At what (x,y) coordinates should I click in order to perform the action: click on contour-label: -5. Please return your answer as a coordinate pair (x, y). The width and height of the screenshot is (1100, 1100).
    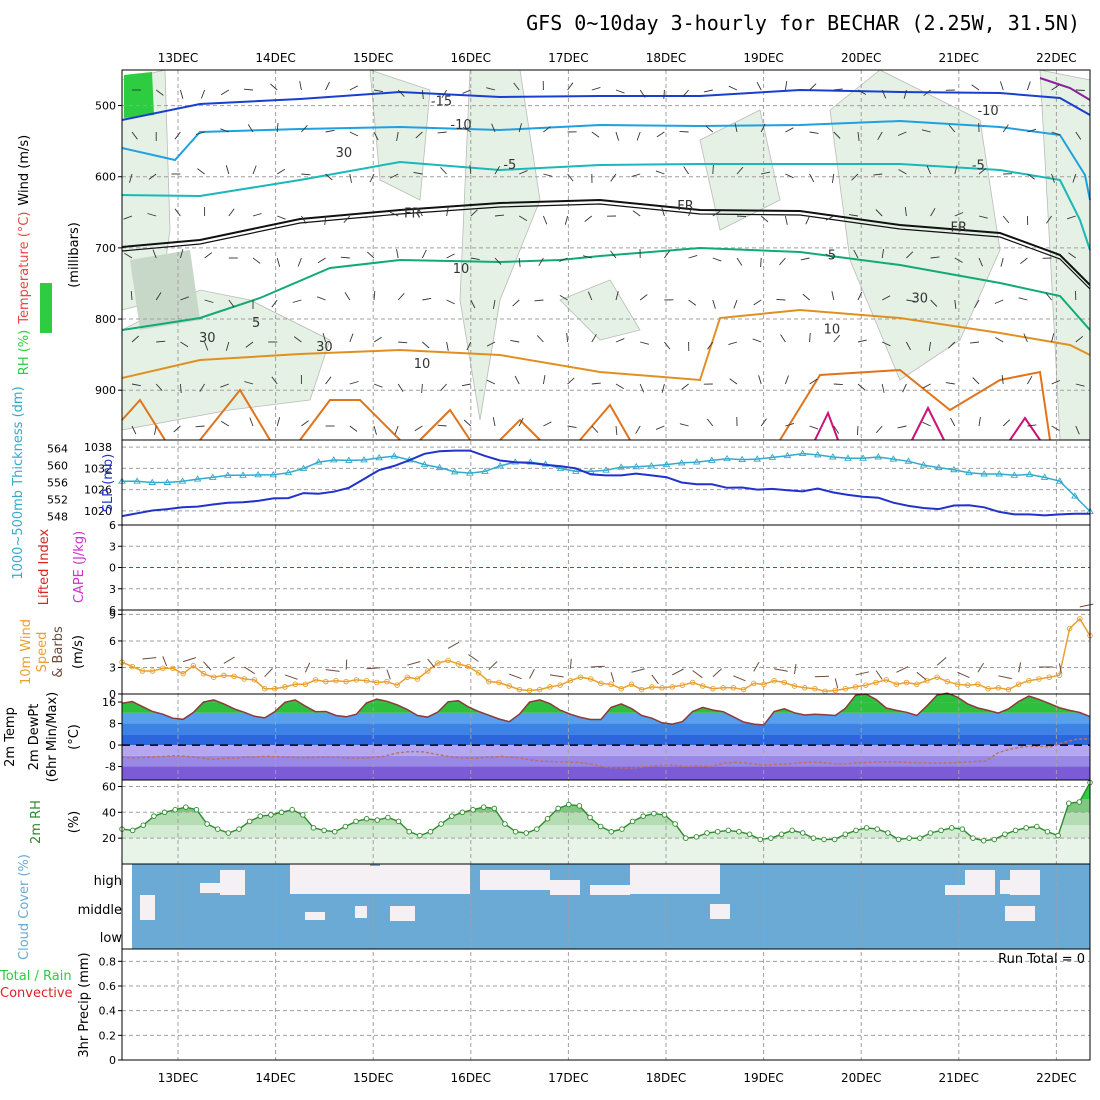
    Looking at the image, I should click on (509, 165).